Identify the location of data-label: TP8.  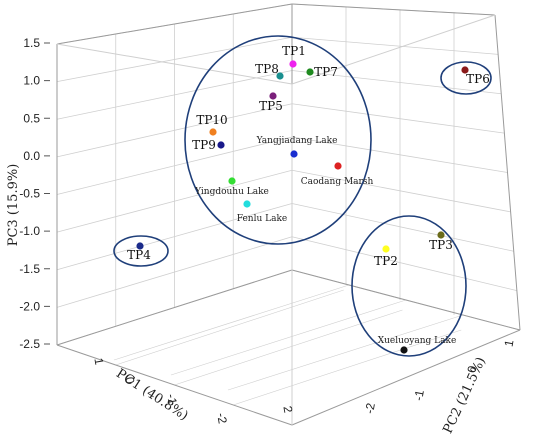
(267, 69).